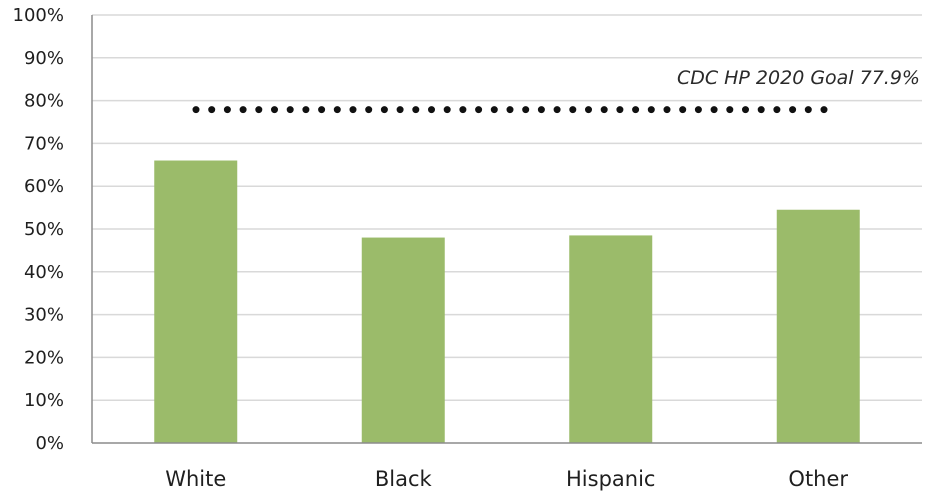 This screenshot has width=925, height=491. What do you see at coordinates (44, 143) in the screenshot?
I see `y-tick-label: 70%` at bounding box center [44, 143].